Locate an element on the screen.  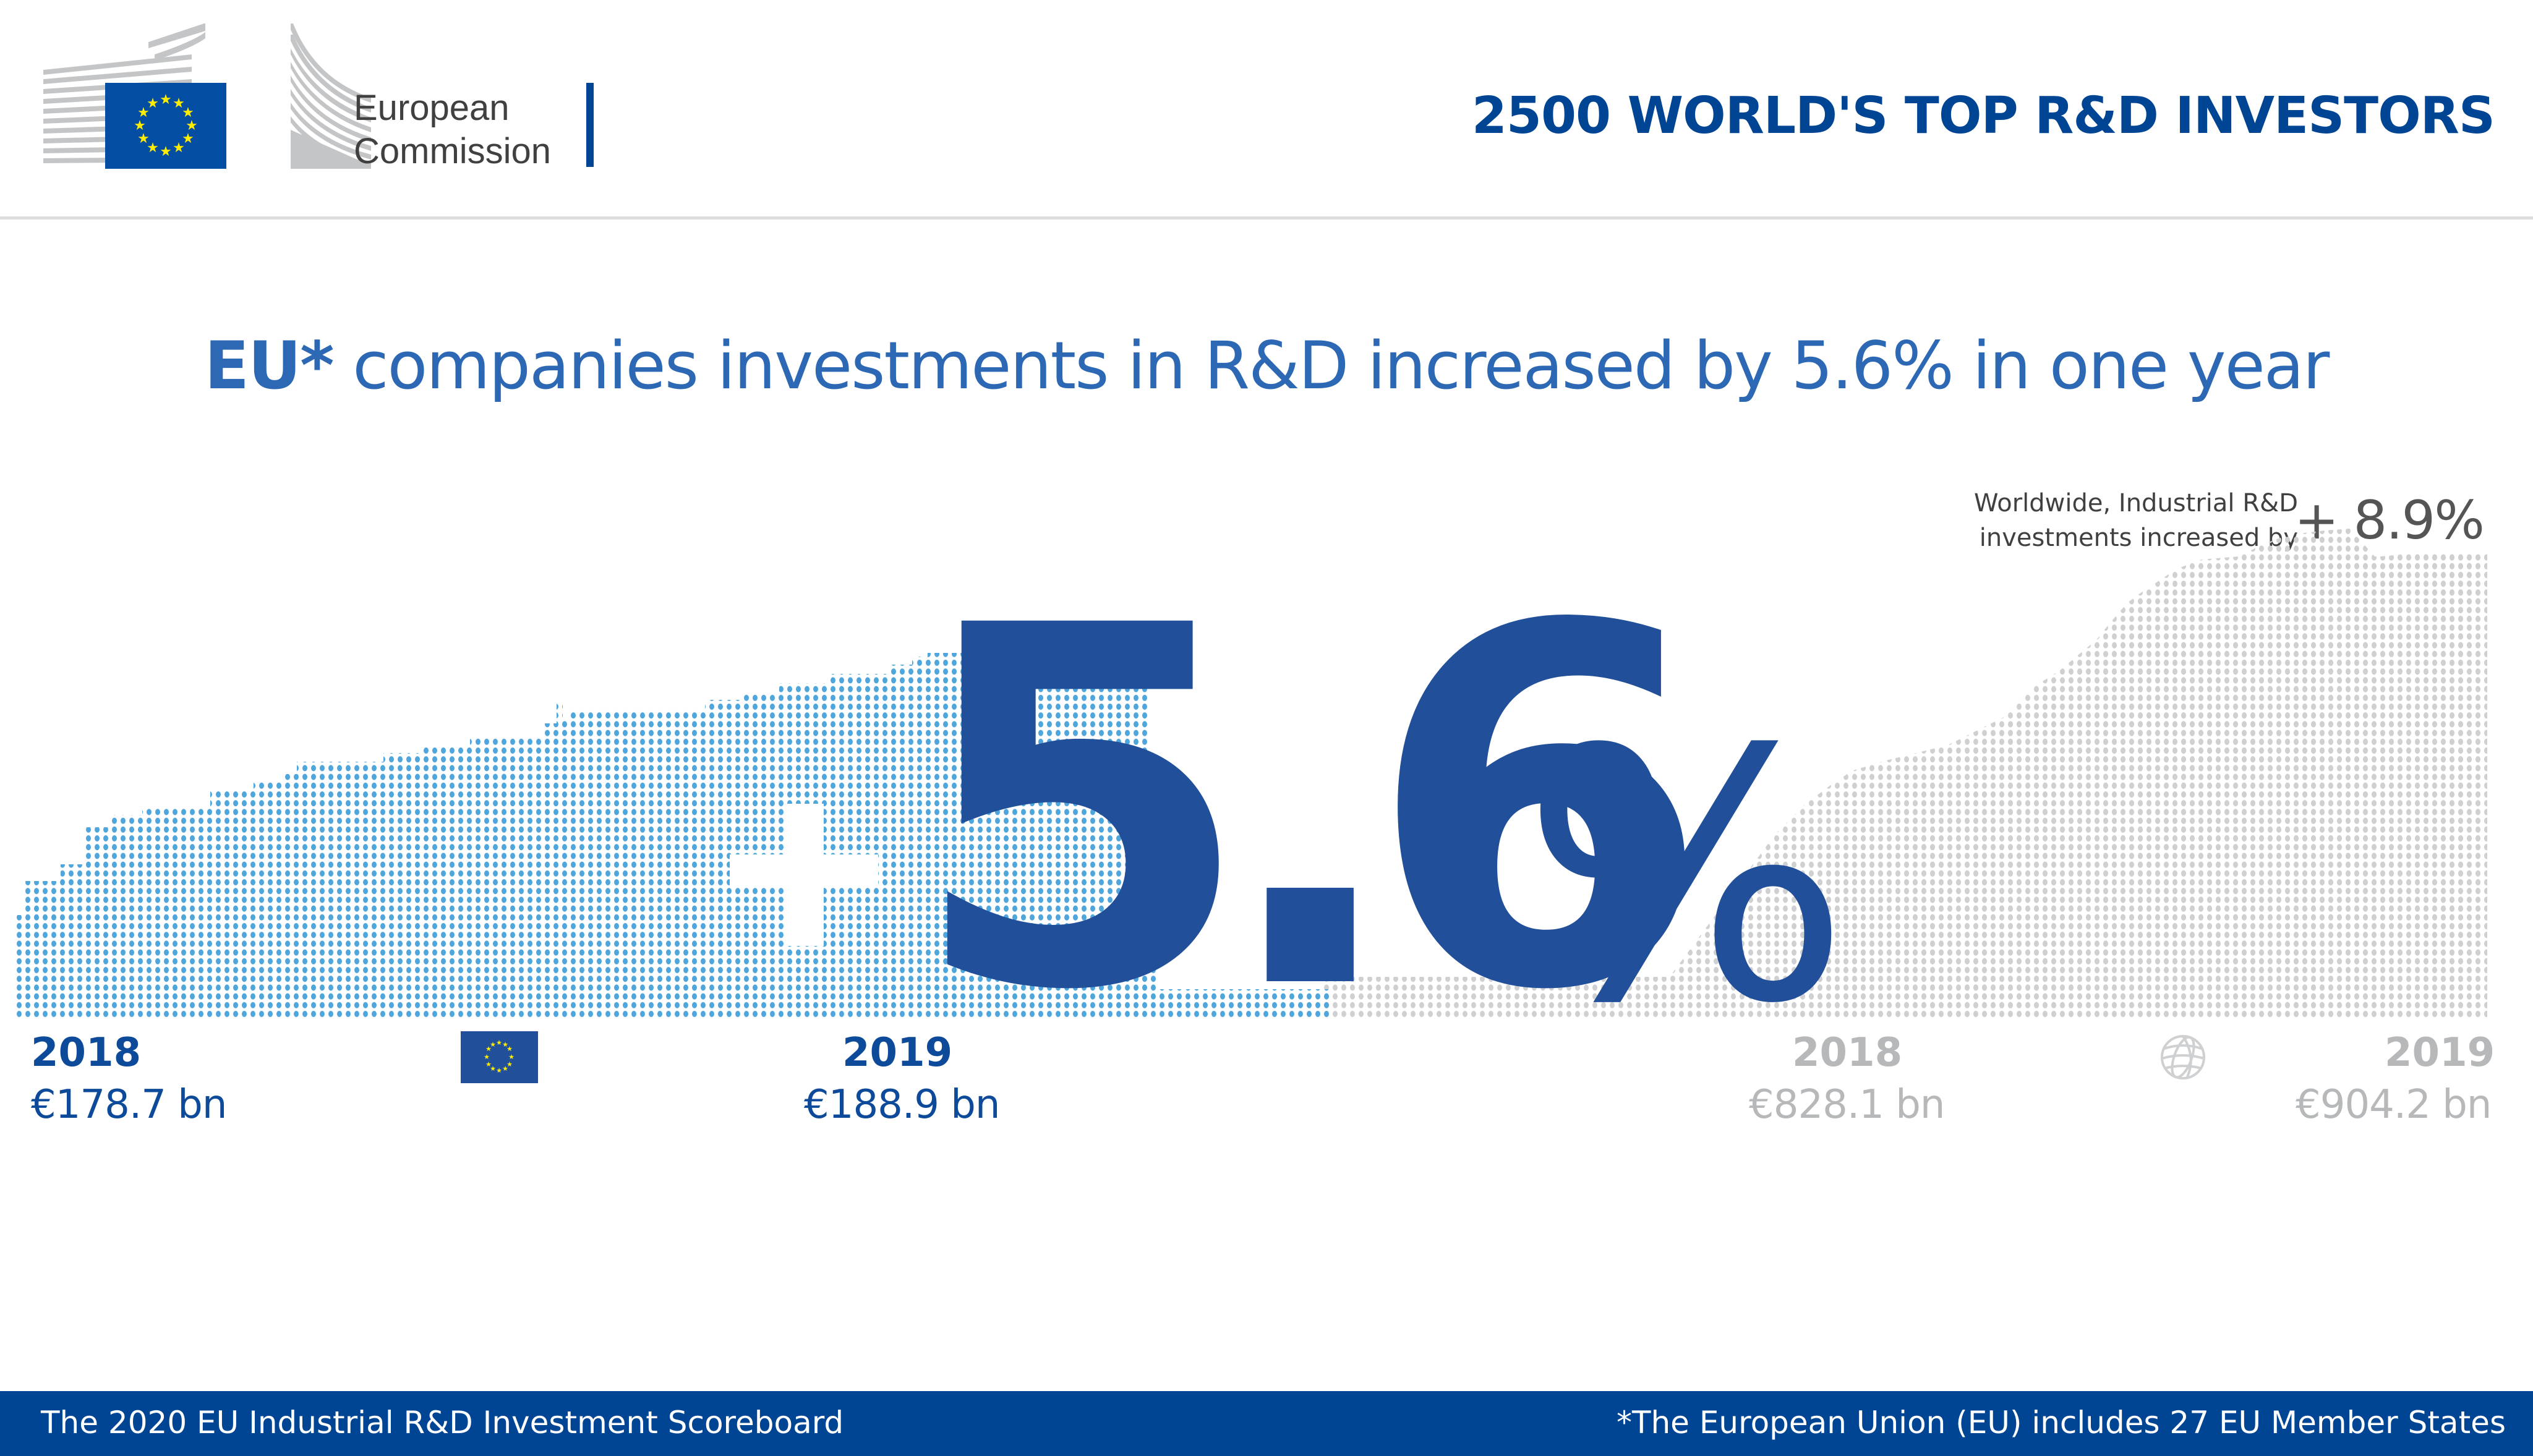
eu-dot-area is located at coordinates (673, 836).